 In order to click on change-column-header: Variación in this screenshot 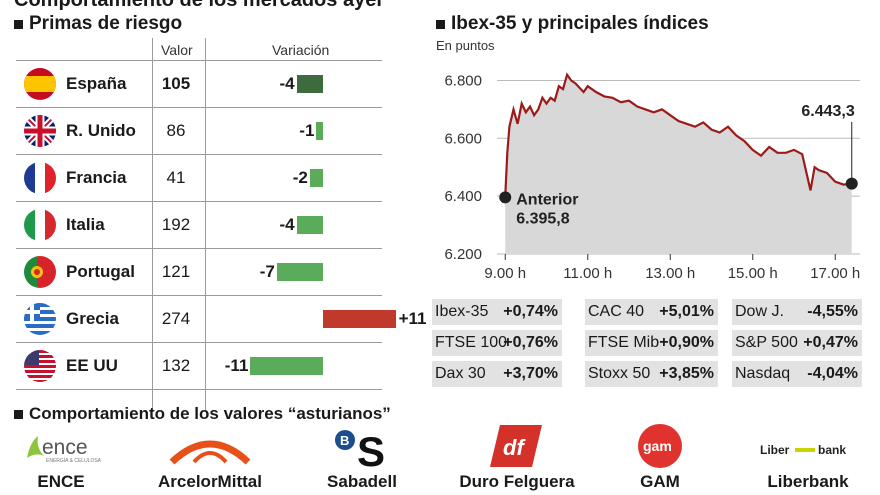, I will do `click(301, 50)`.